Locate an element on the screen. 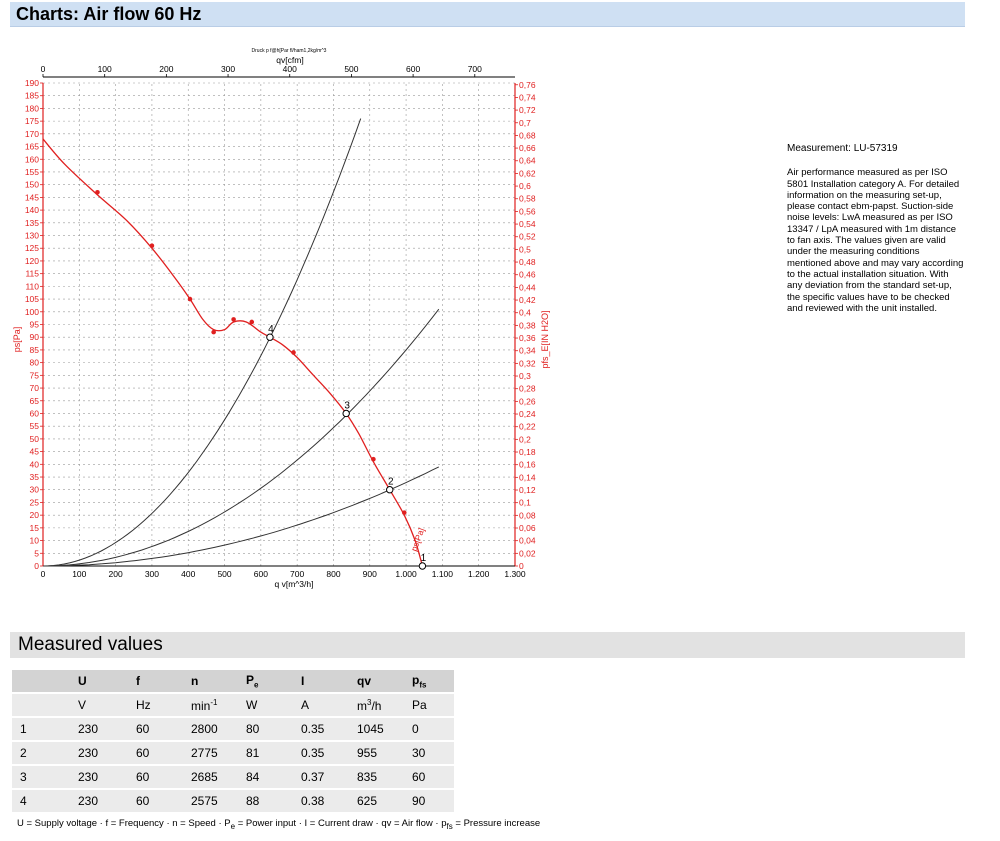 This screenshot has height=841, width=1000. table-cell: 88 is located at coordinates (265, 801).